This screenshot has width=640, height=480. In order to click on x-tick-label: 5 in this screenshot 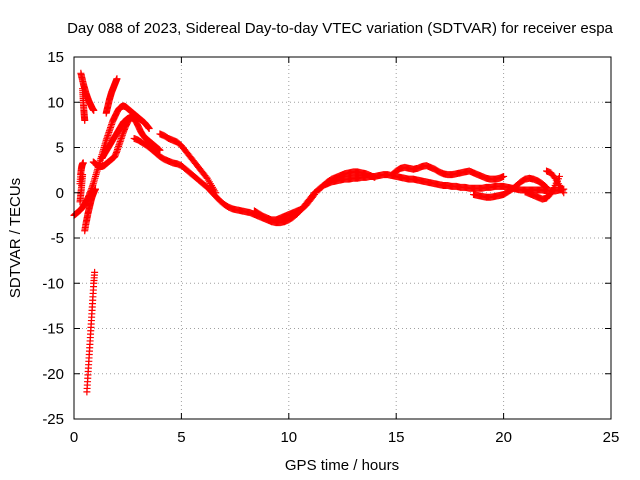, I will do `click(181, 437)`.